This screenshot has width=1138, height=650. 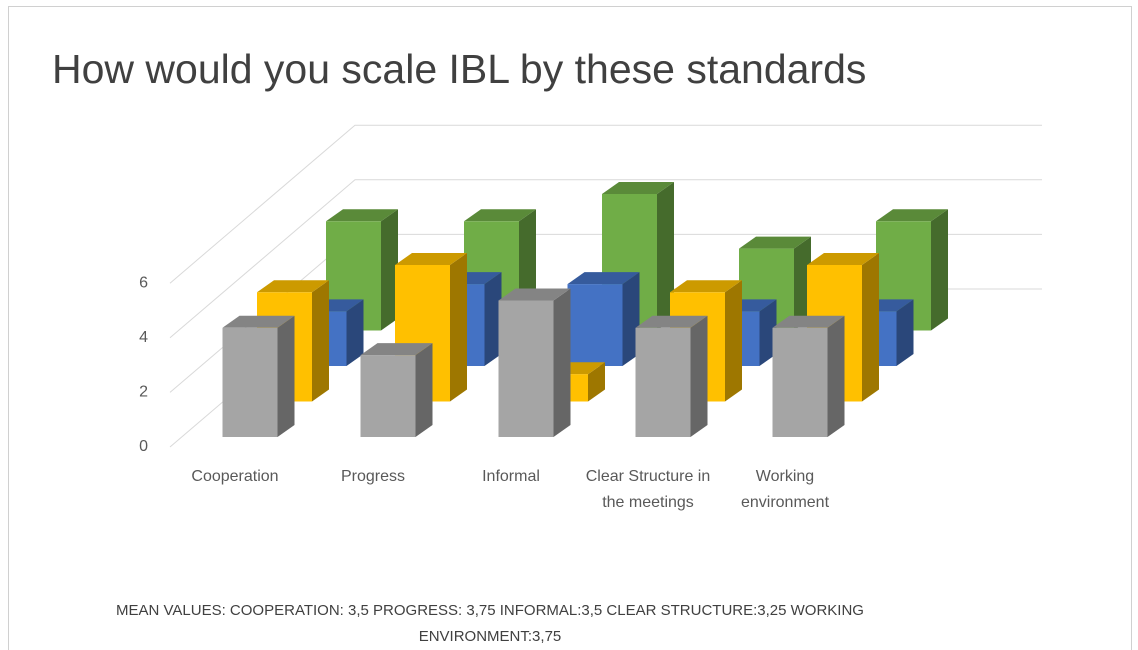 I want to click on y-tick-label: 0, so click(x=143, y=446).